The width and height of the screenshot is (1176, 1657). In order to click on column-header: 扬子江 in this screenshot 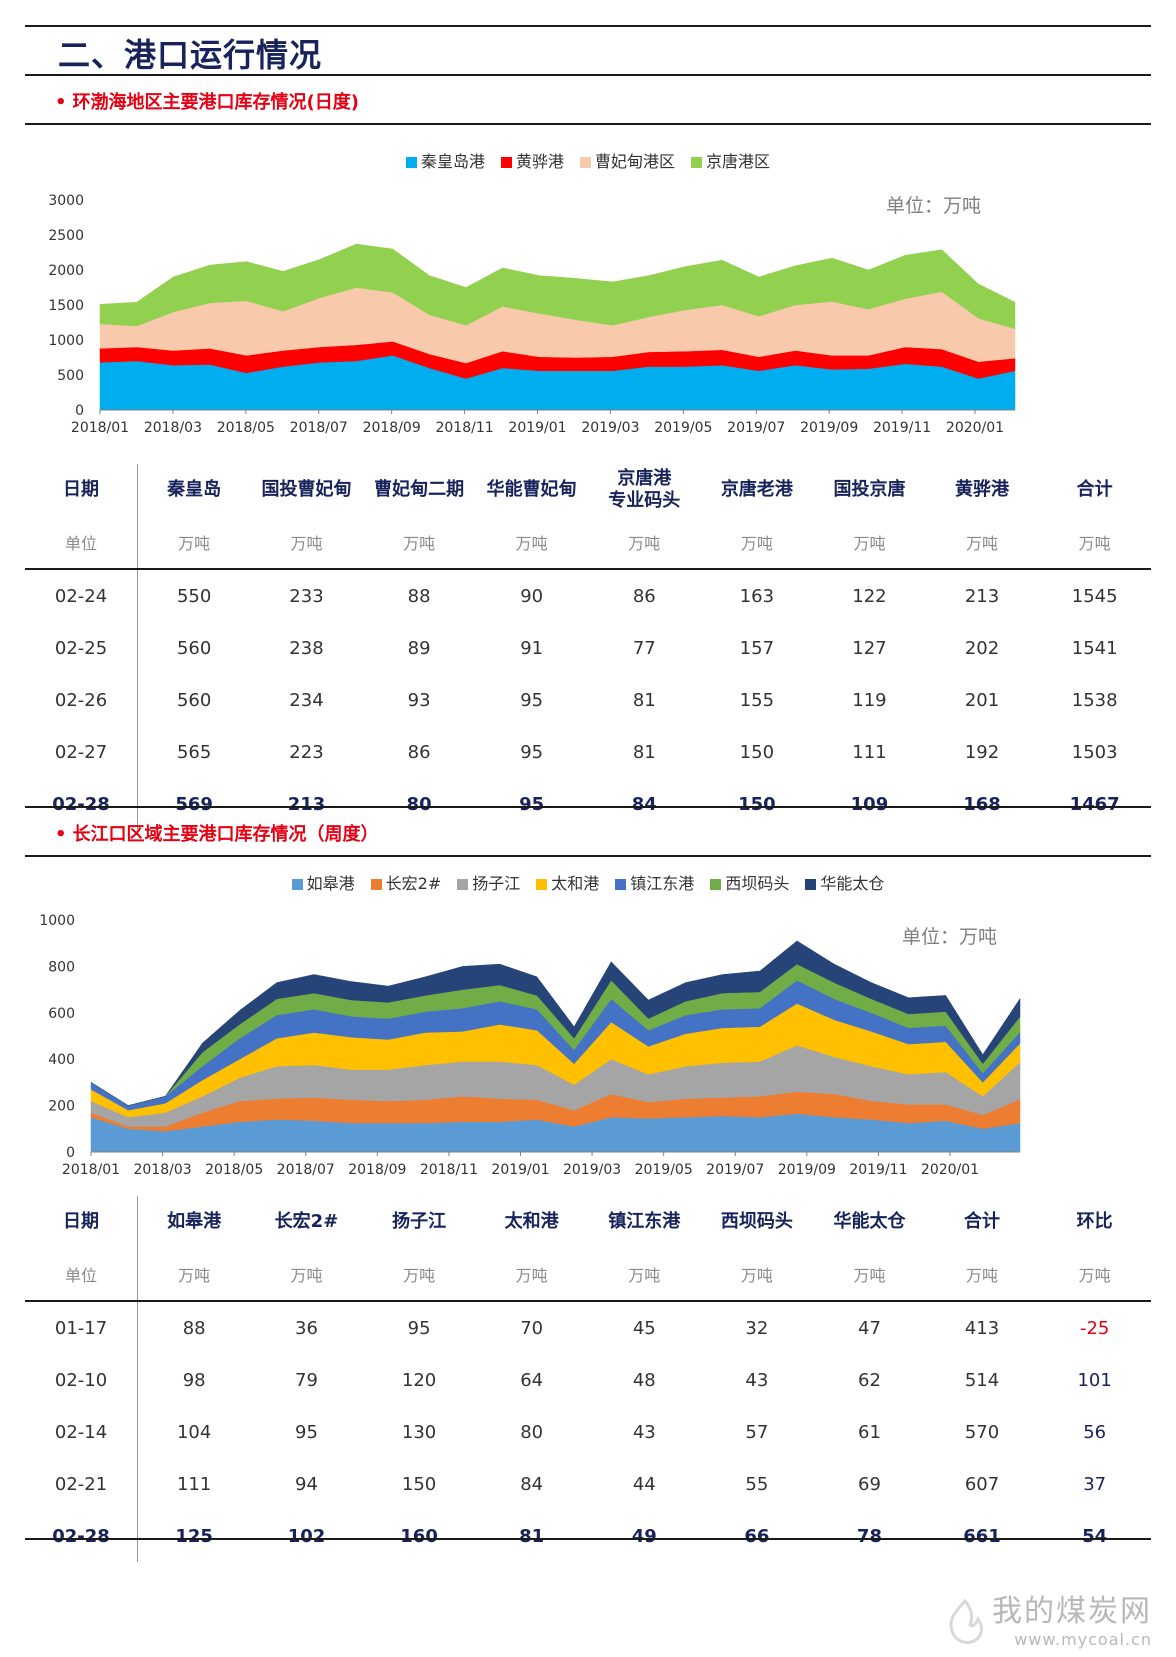, I will do `click(419, 1222)`.